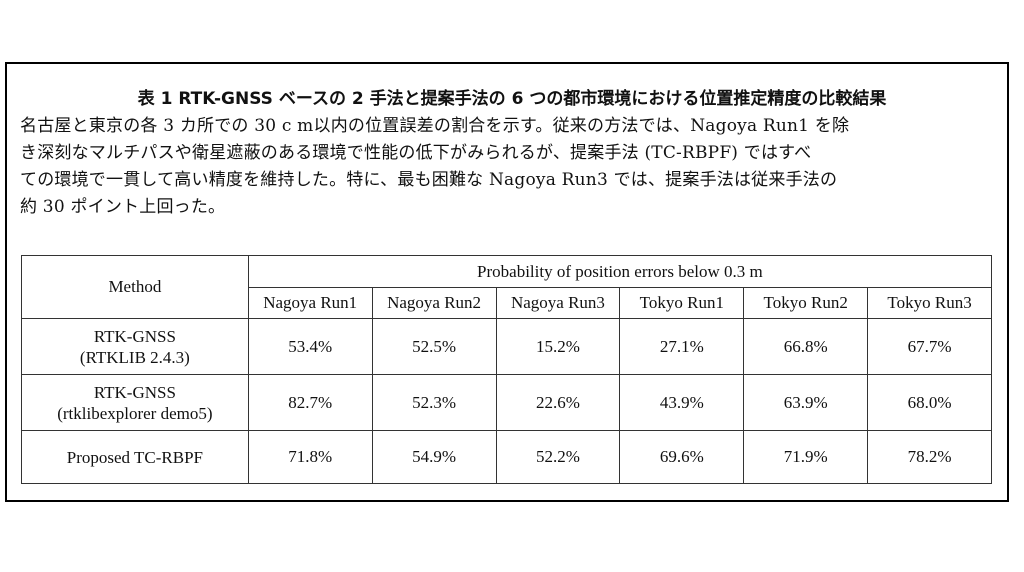 This screenshot has height=572, width=1024. What do you see at coordinates (558, 303) in the screenshot?
I see `column-header: Nagoya Run3` at bounding box center [558, 303].